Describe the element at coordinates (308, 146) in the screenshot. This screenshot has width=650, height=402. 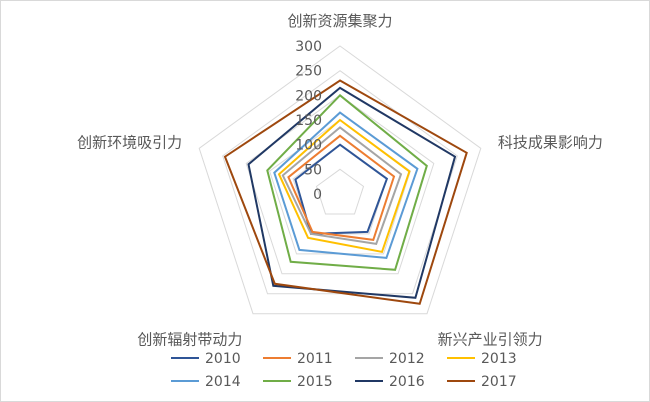
I see `tick-label-100: 100` at that location.